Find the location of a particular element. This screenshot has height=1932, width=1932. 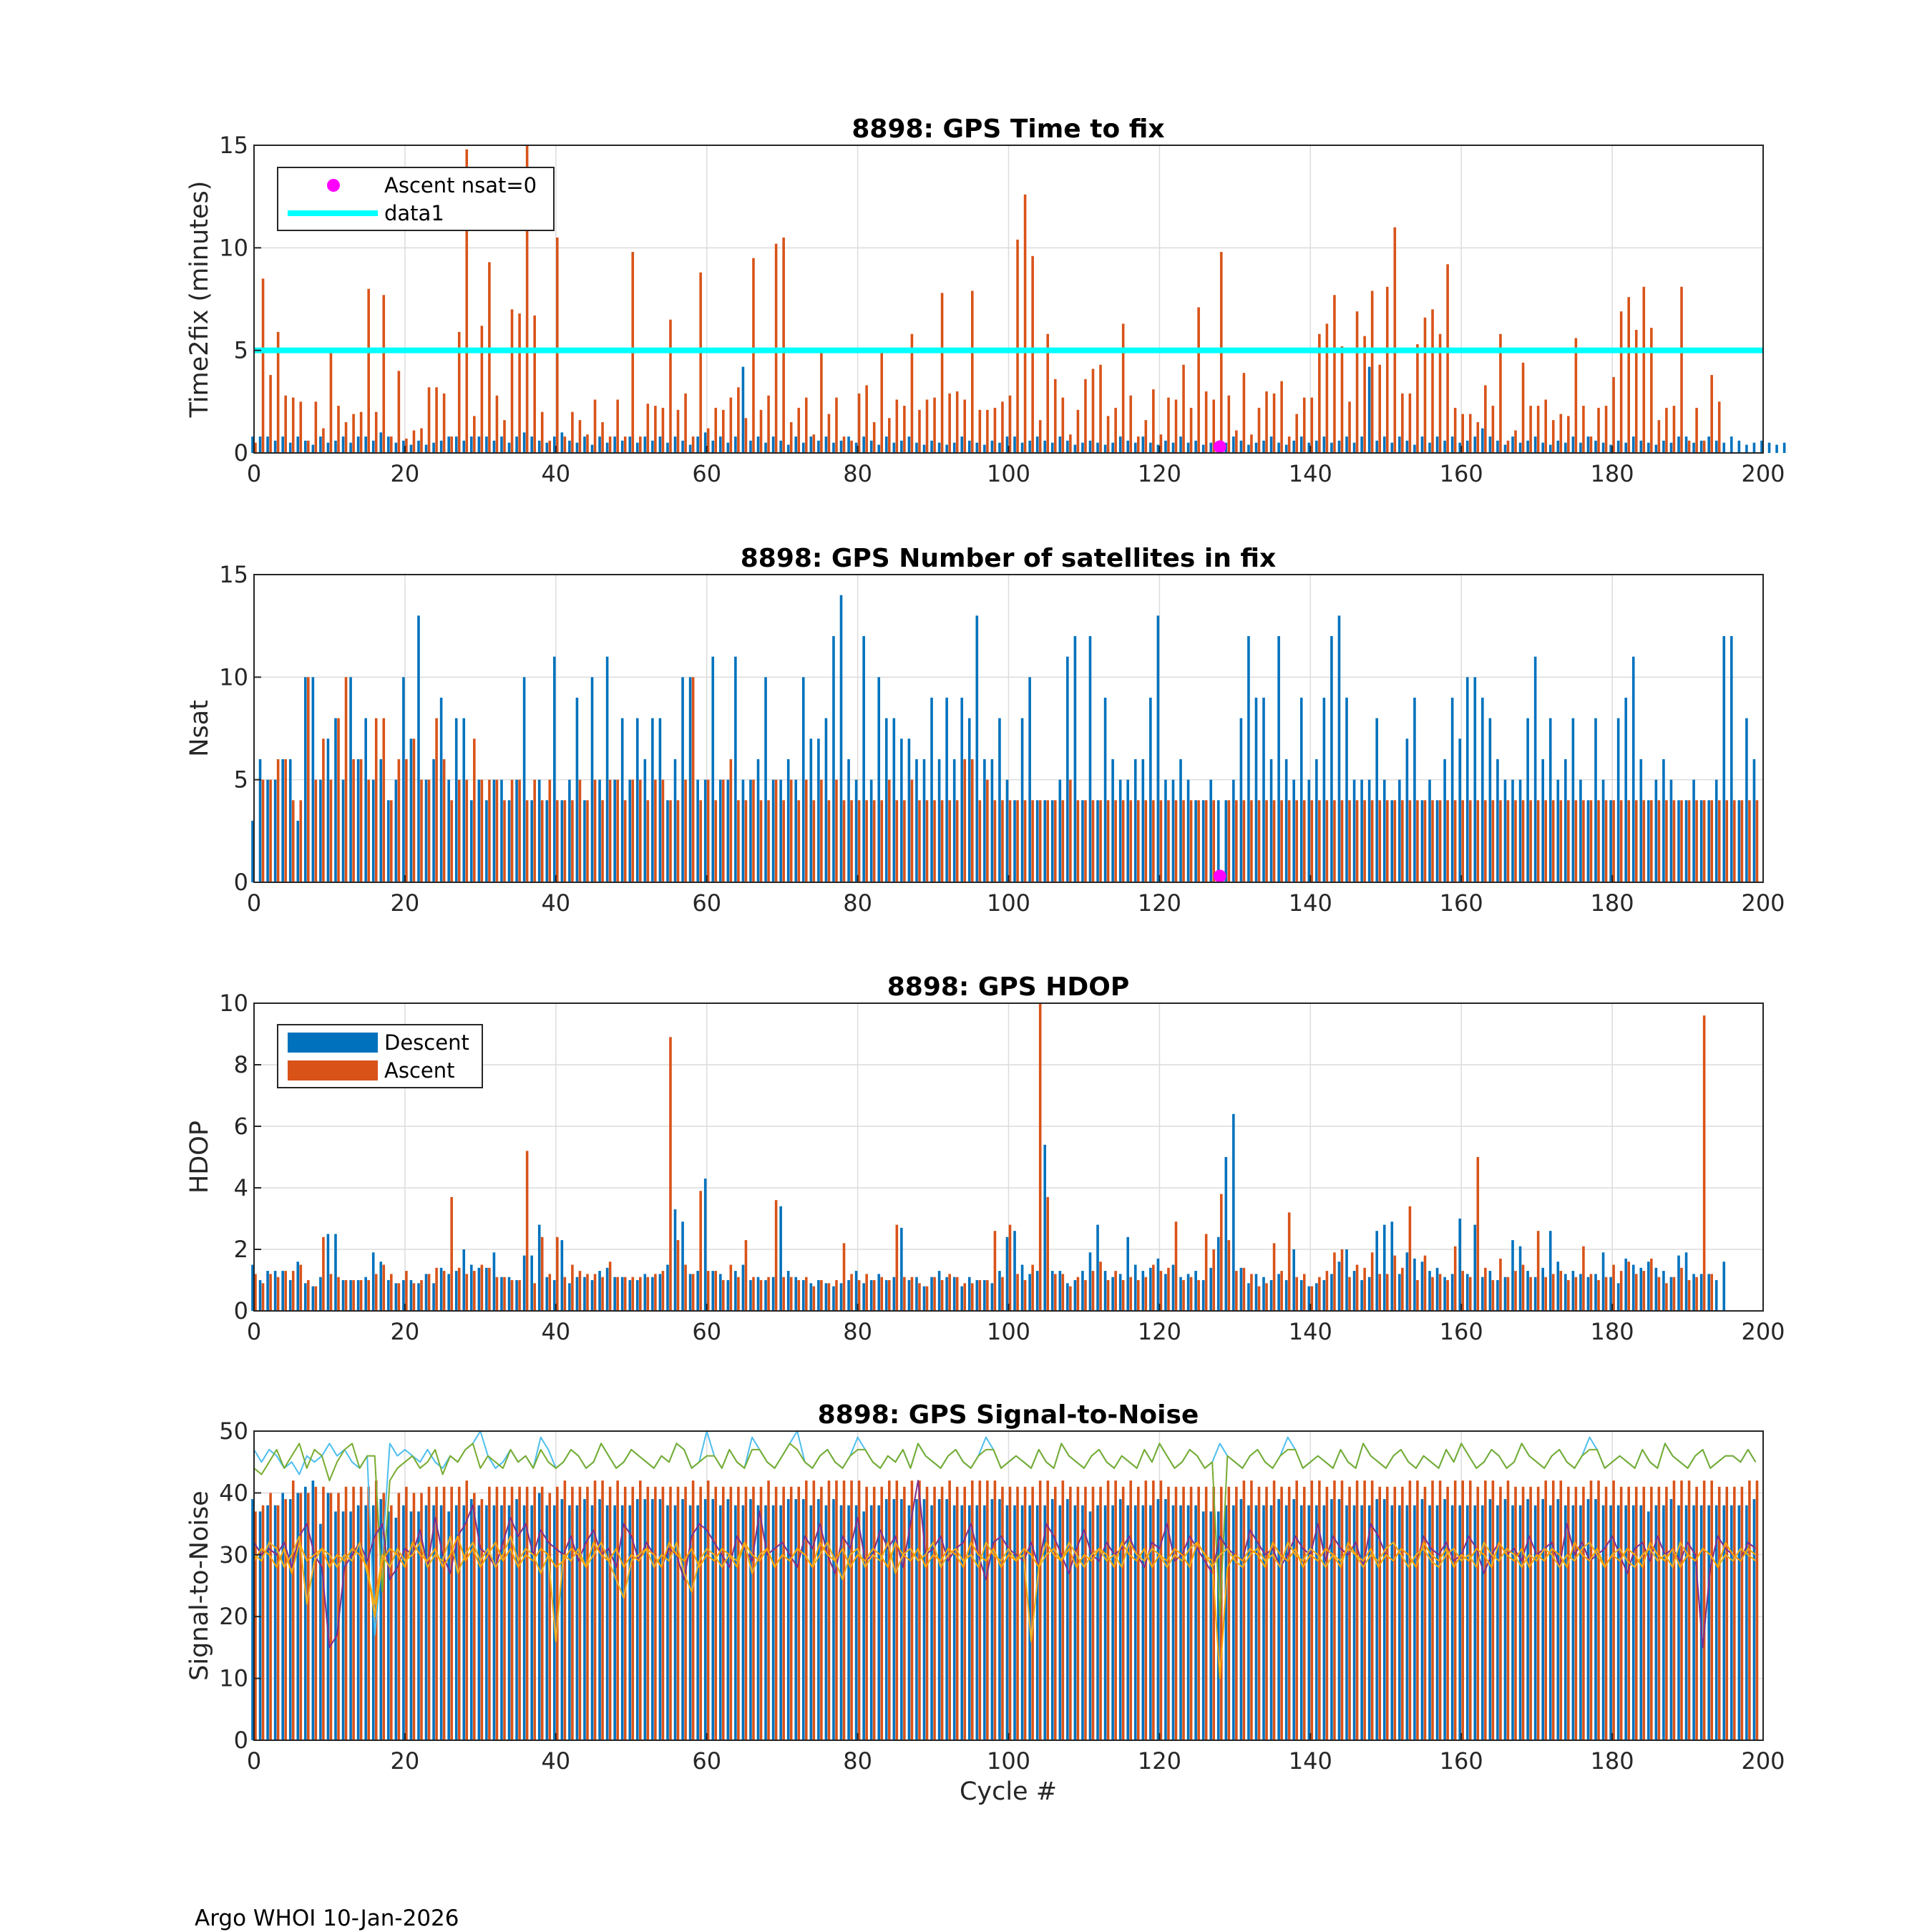

x-tick-label: 140 is located at coordinates (1310, 473).